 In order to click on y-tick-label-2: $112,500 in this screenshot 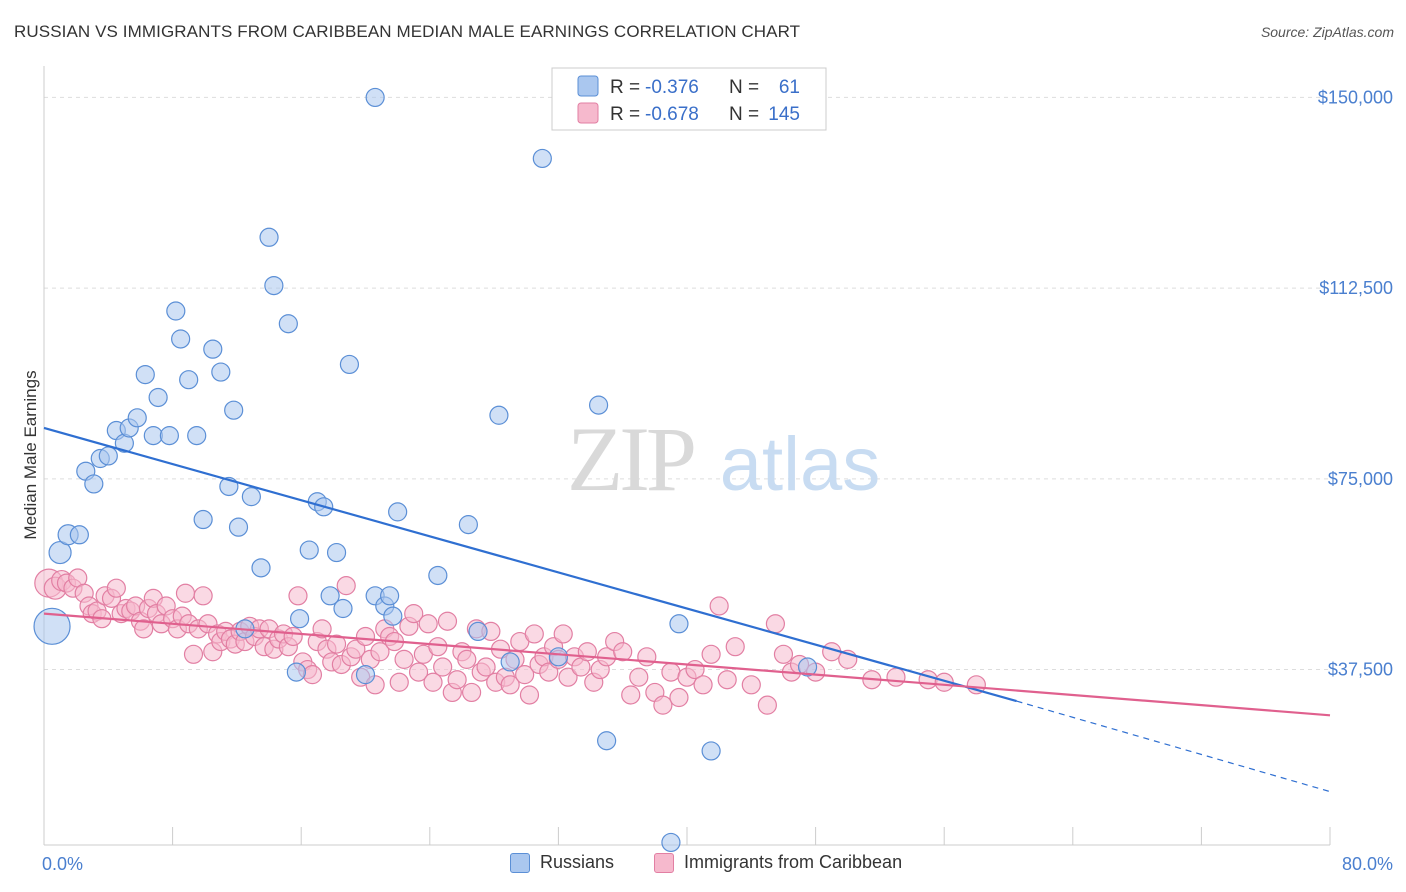, I will do `click(1356, 288)`.